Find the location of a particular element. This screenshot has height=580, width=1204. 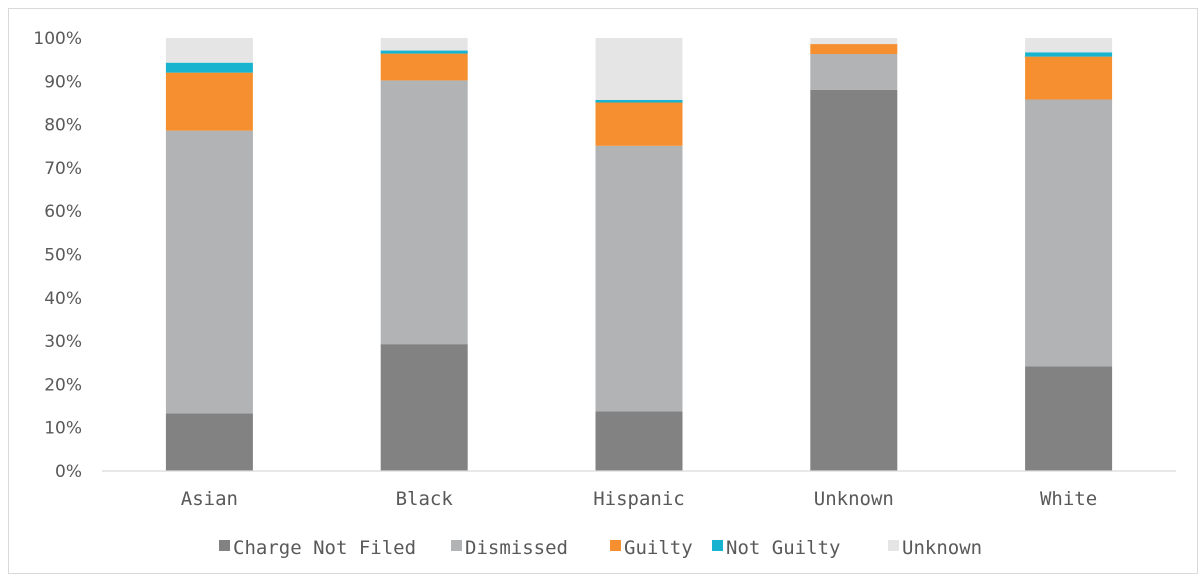

y-tick-label: 20% is located at coordinates (63, 385).